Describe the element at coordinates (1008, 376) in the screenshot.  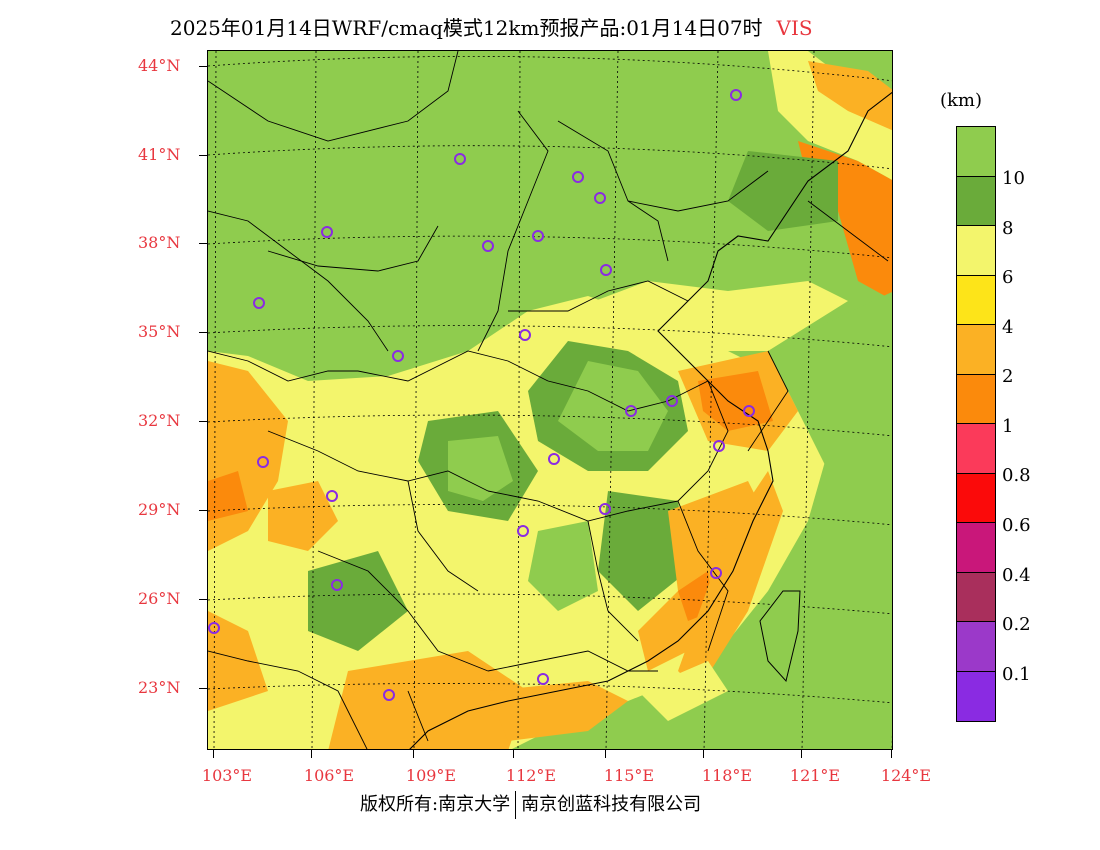
I see `legend-label: 2` at that location.